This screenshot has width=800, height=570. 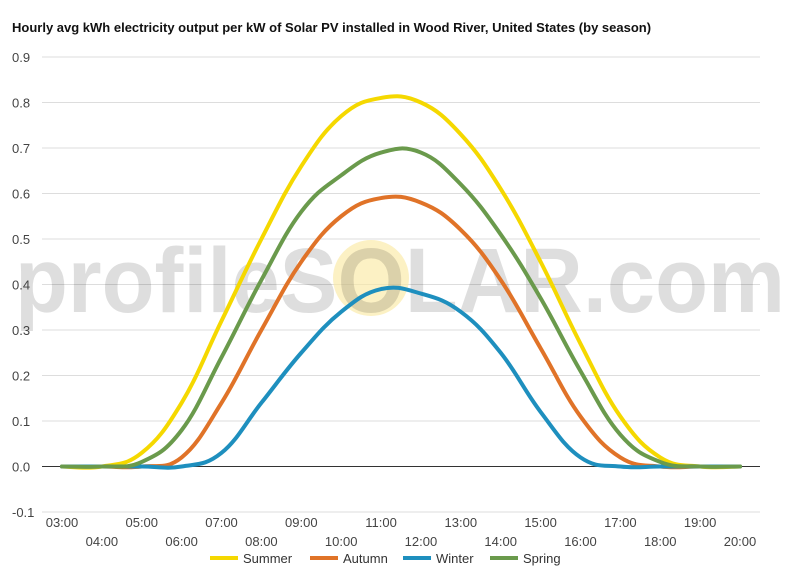 I want to click on y-tick-label: 0.1, so click(x=21, y=421).